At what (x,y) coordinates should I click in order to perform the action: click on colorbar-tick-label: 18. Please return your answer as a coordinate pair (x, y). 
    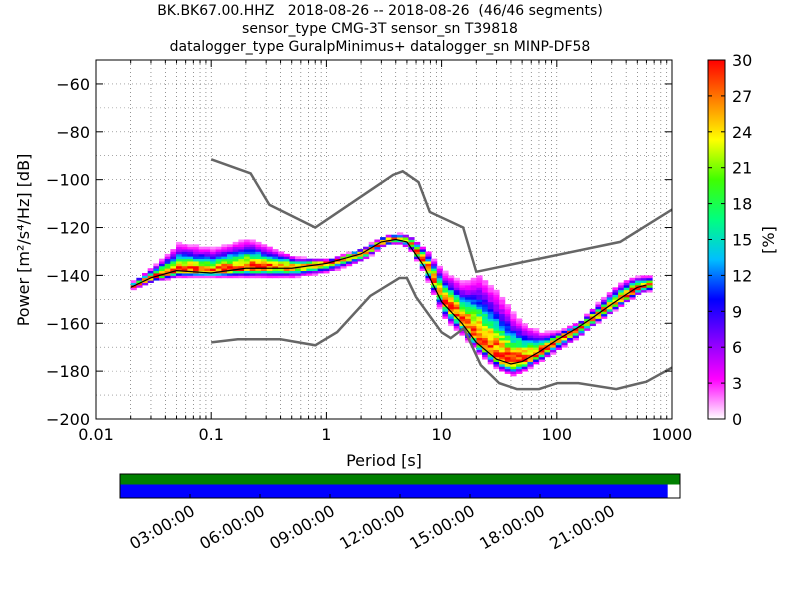
    Looking at the image, I should click on (742, 204).